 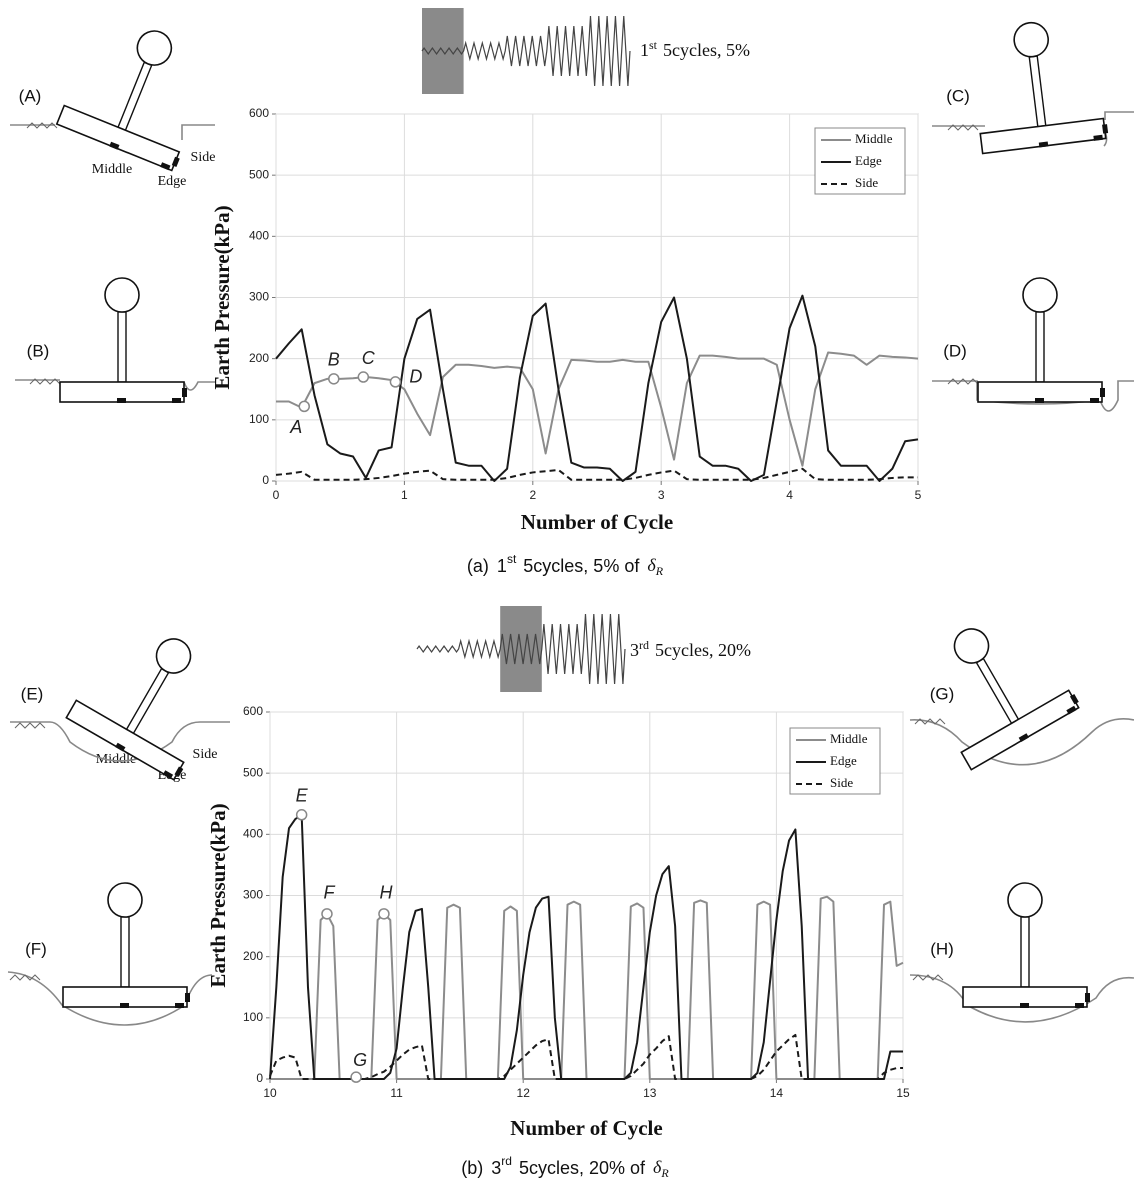 What do you see at coordinates (478, 566) in the screenshot?
I see `caption-tag: (a)` at bounding box center [478, 566].